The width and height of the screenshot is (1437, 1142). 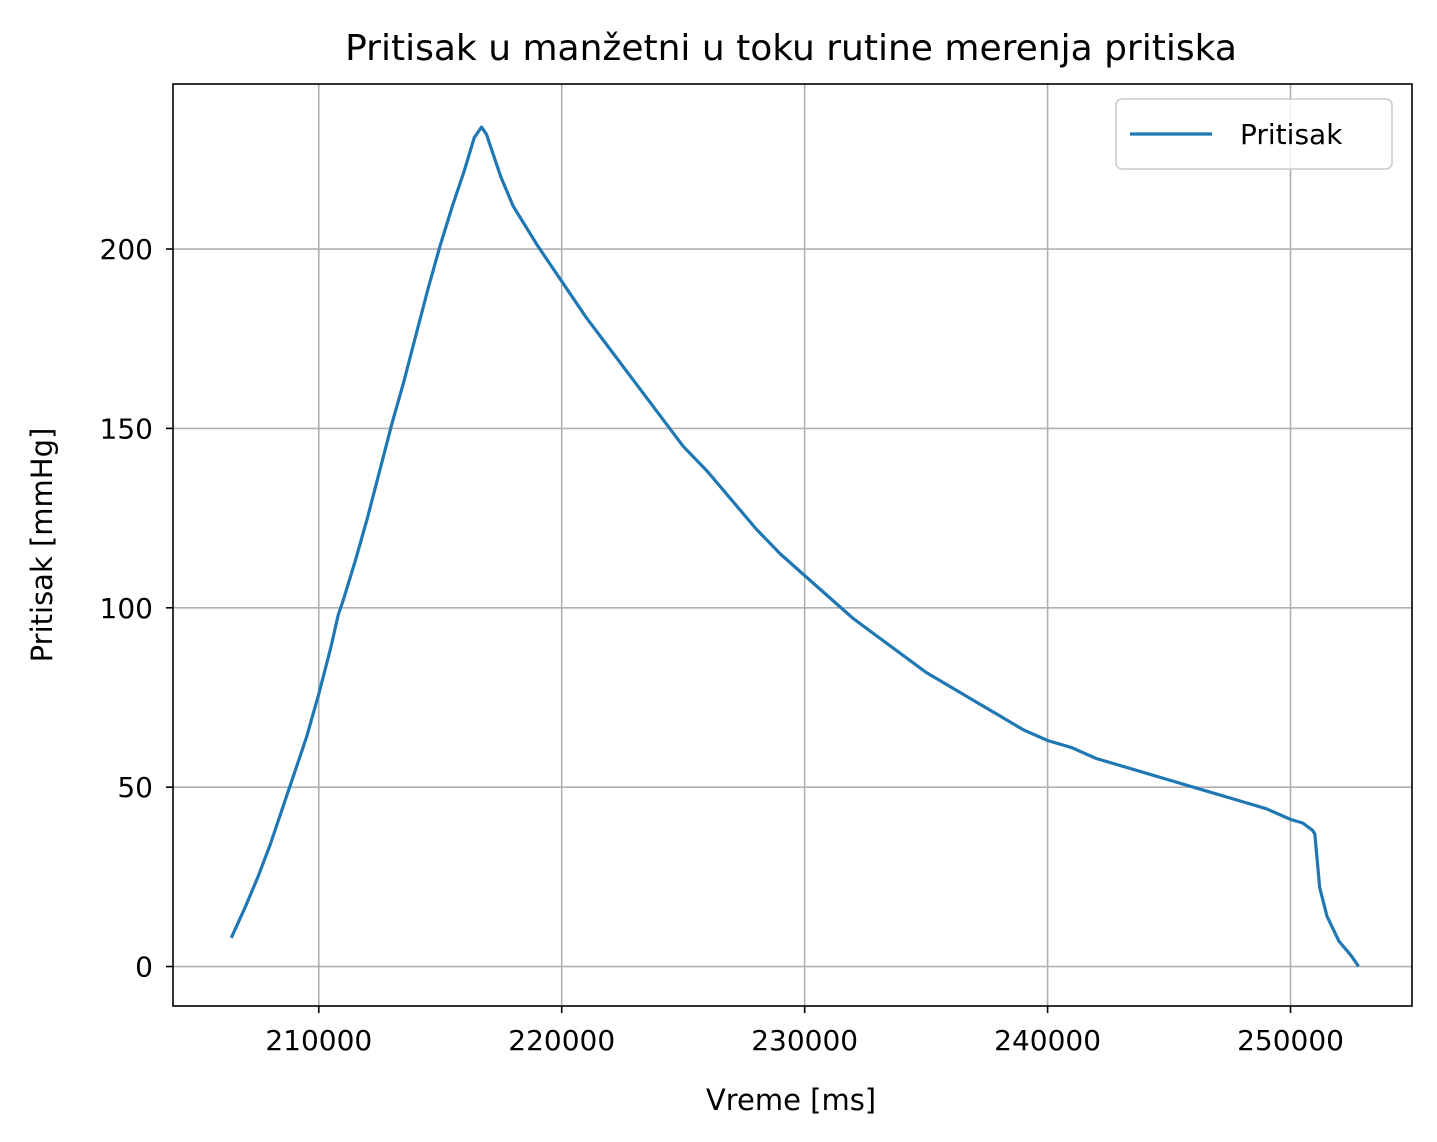 What do you see at coordinates (1047, 1040) in the screenshot?
I see `x-tick-label: 240000` at bounding box center [1047, 1040].